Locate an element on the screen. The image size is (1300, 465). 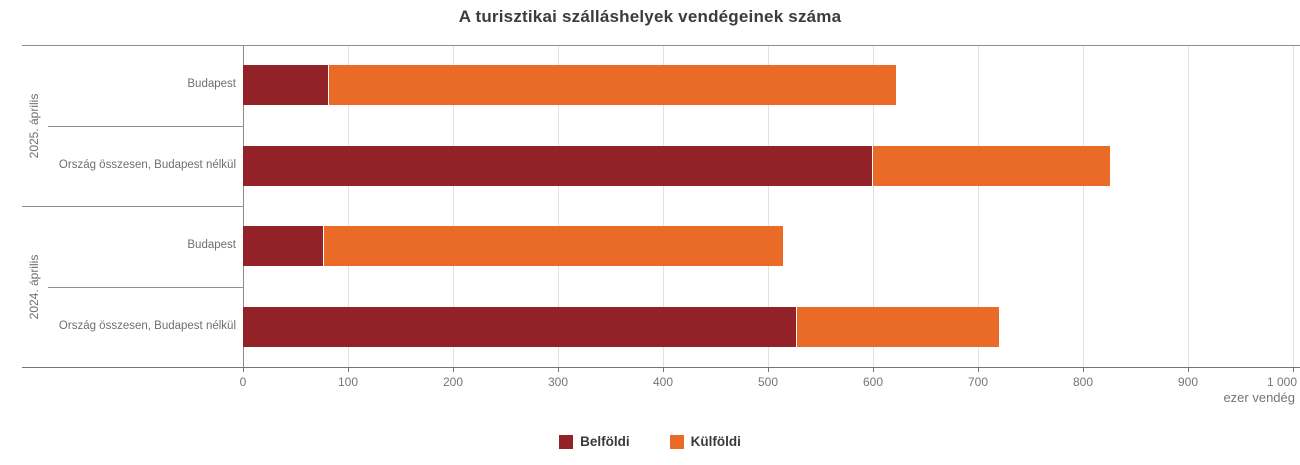
x-tick-label: 900 is located at coordinates (1188, 382).